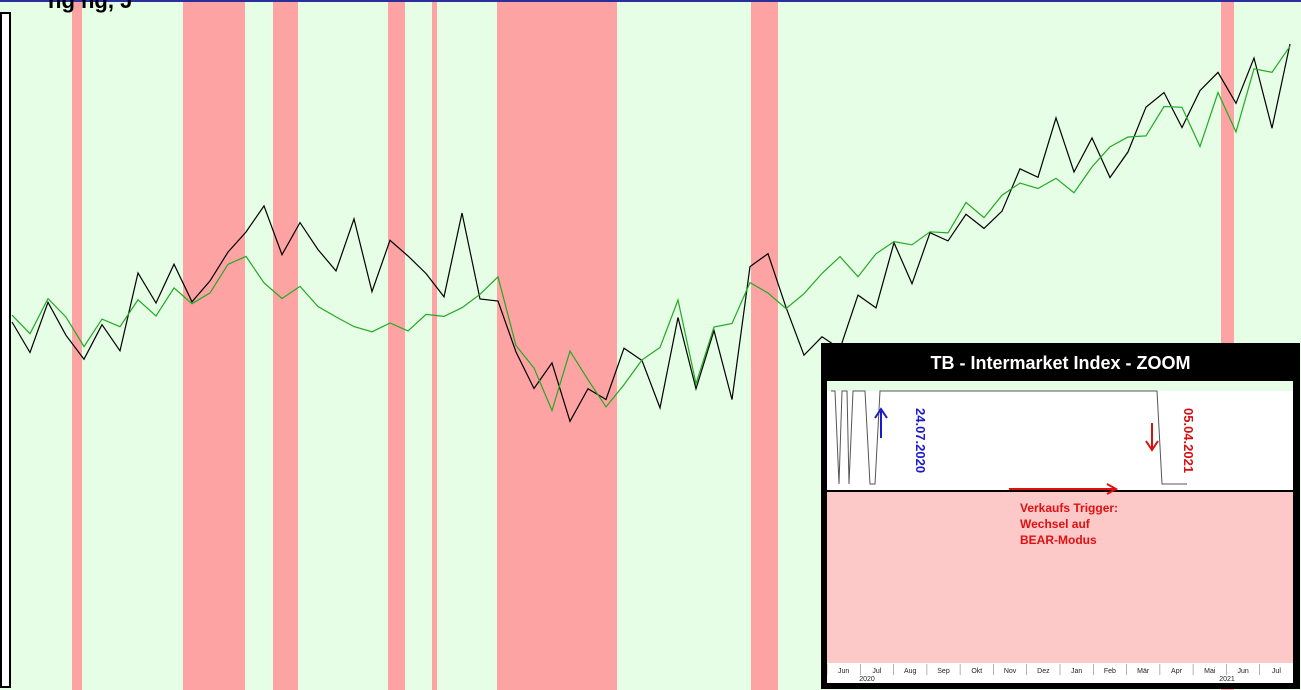 The height and width of the screenshot is (690, 1301). What do you see at coordinates (920, 441) in the screenshot?
I see `buy-date-label: 24.07.2020` at bounding box center [920, 441].